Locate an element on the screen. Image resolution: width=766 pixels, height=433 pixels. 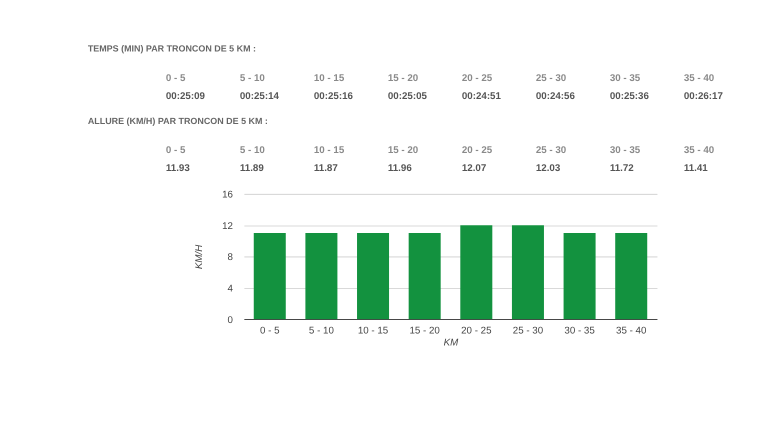
x-tick-label: 25 - 30 is located at coordinates (528, 330).